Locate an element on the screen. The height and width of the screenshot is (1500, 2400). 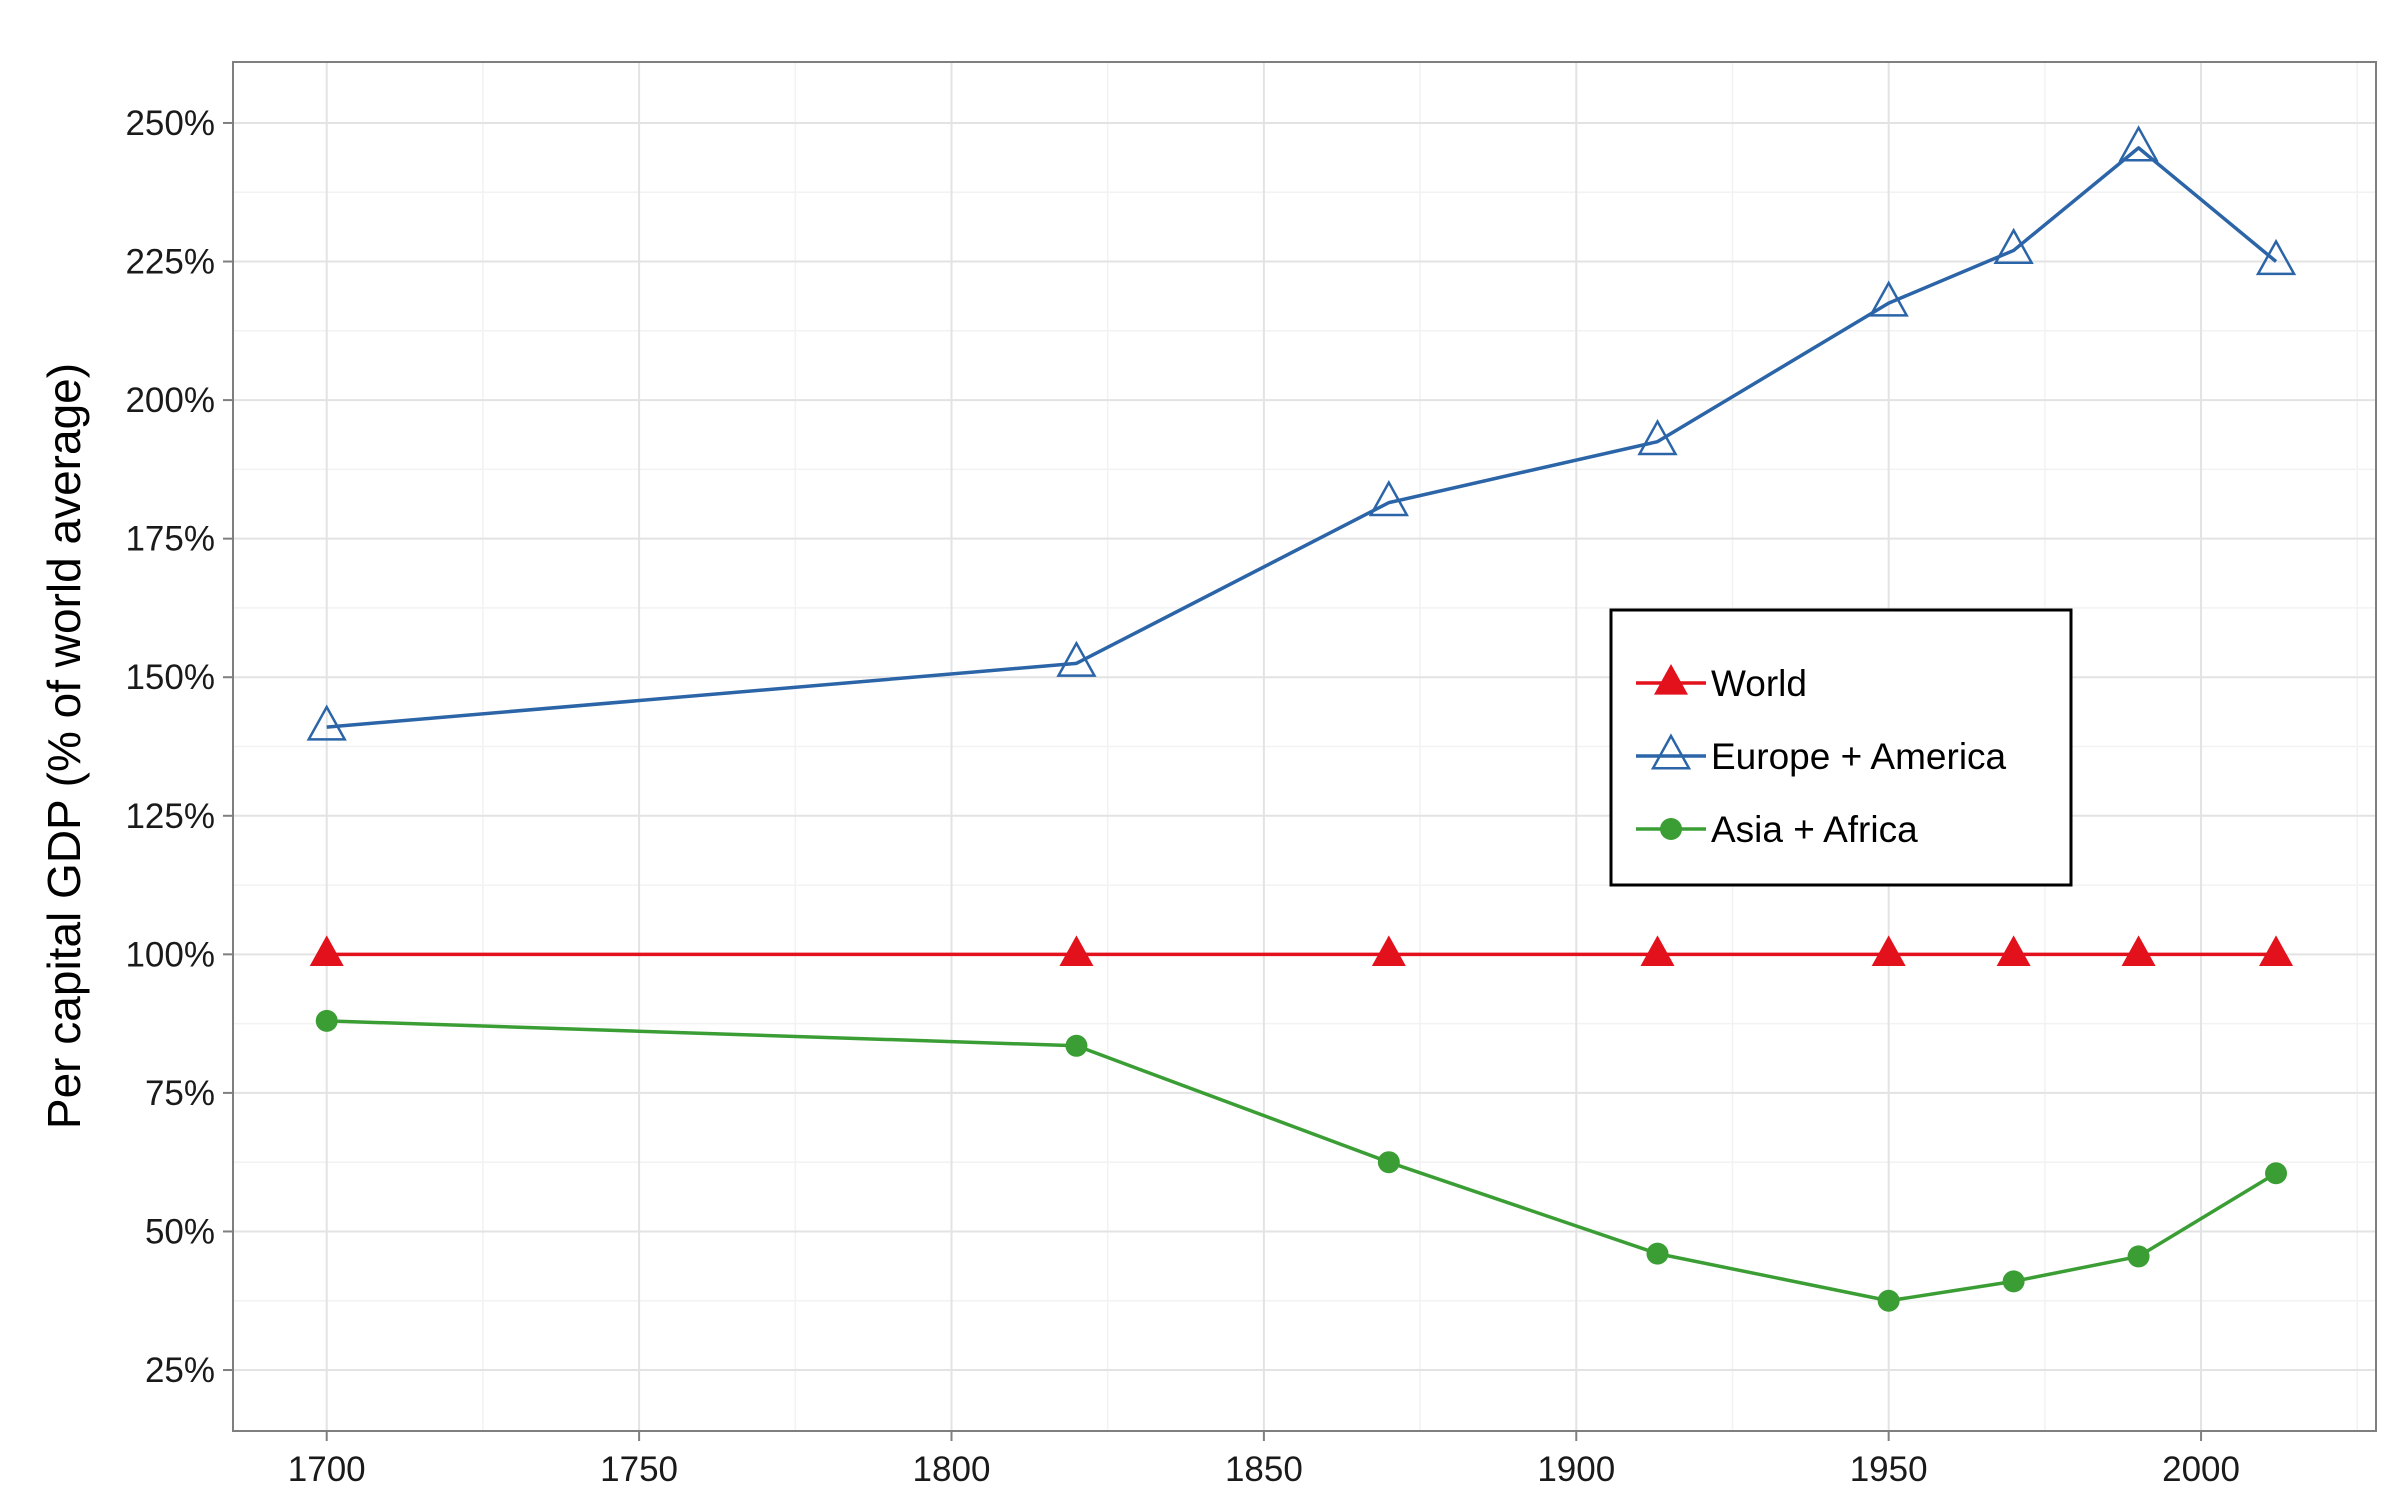
y-tick-label: 75% is located at coordinates (180, 1093).